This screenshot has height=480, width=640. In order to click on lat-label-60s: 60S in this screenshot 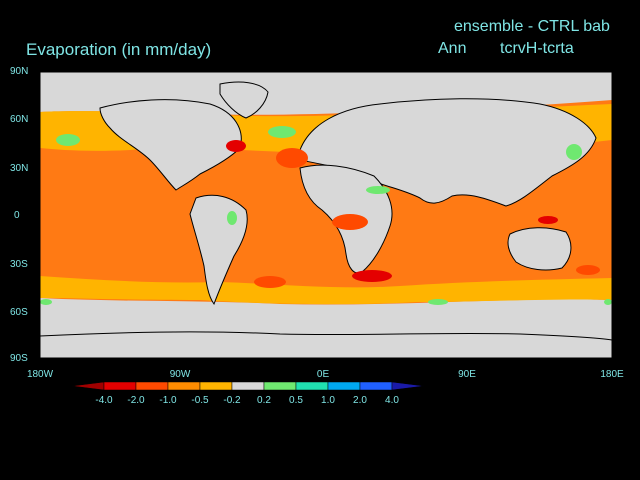, I will do `click(19, 312)`.